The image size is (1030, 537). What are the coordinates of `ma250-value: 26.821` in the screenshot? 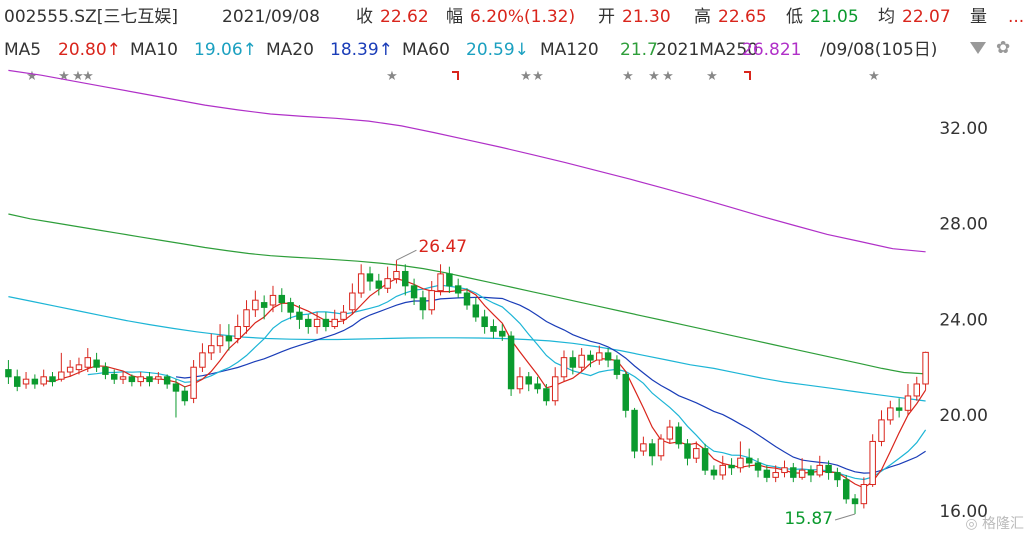 It's located at (772, 50).